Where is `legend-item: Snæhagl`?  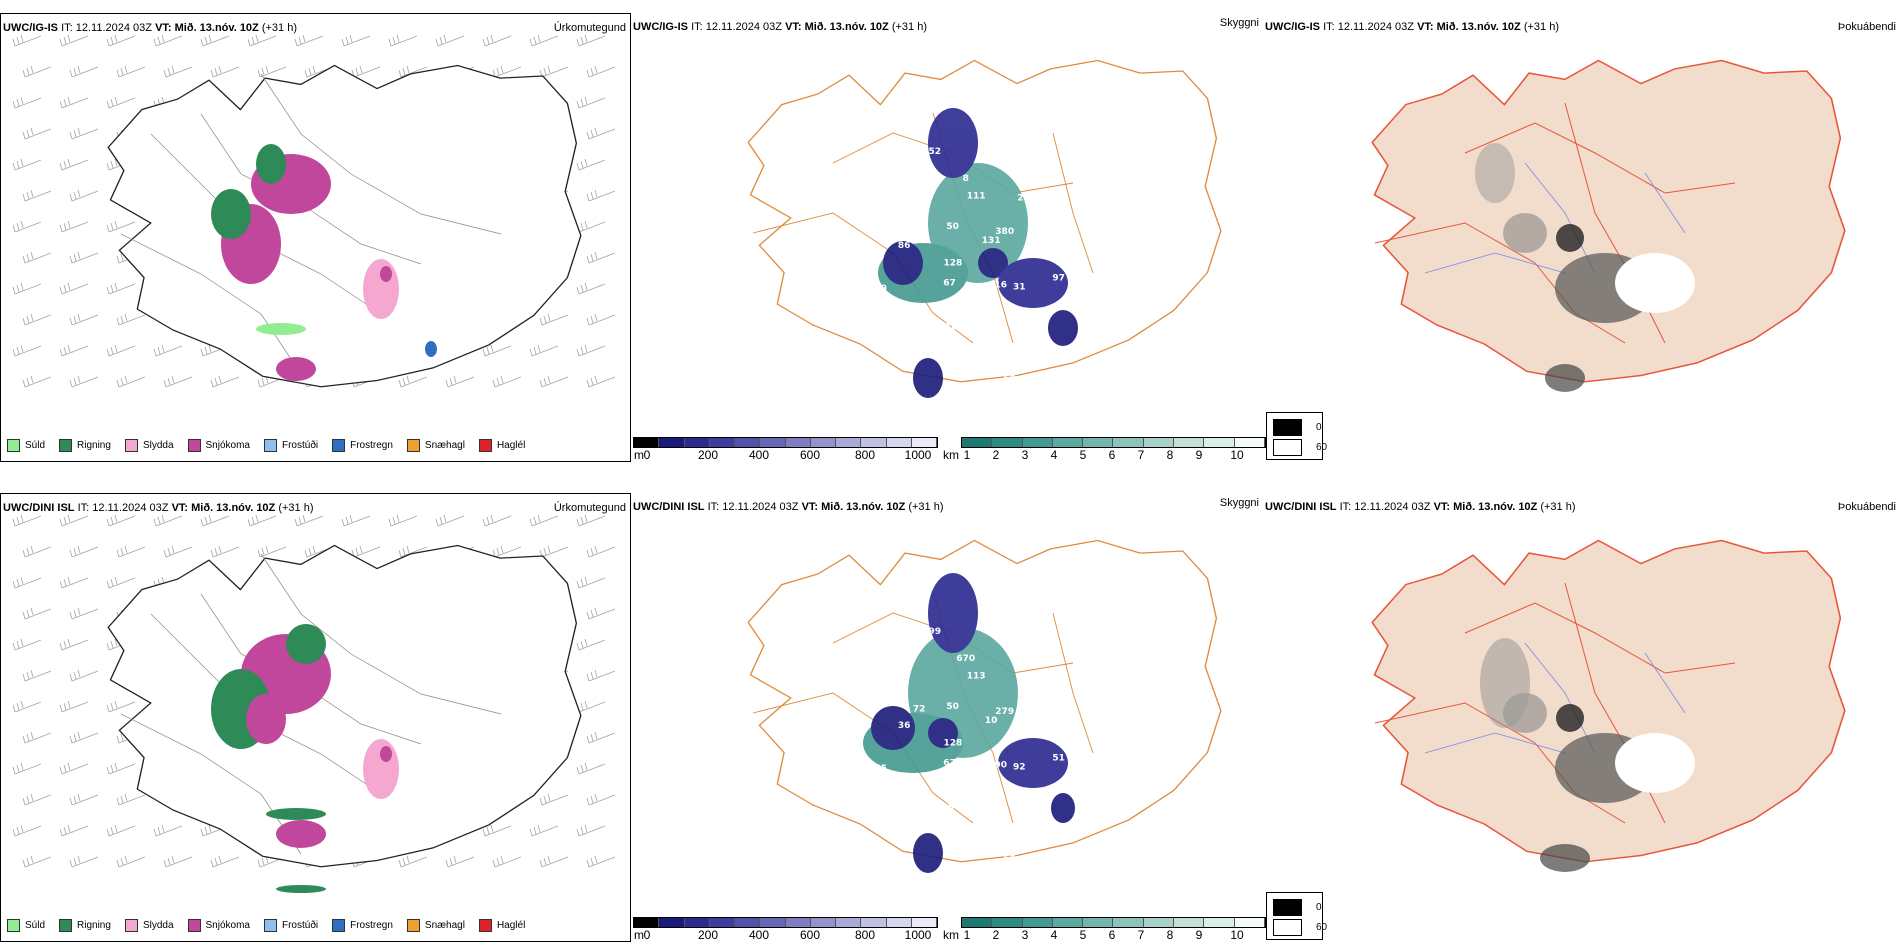 legend-item: Snæhagl is located at coordinates (435, 925).